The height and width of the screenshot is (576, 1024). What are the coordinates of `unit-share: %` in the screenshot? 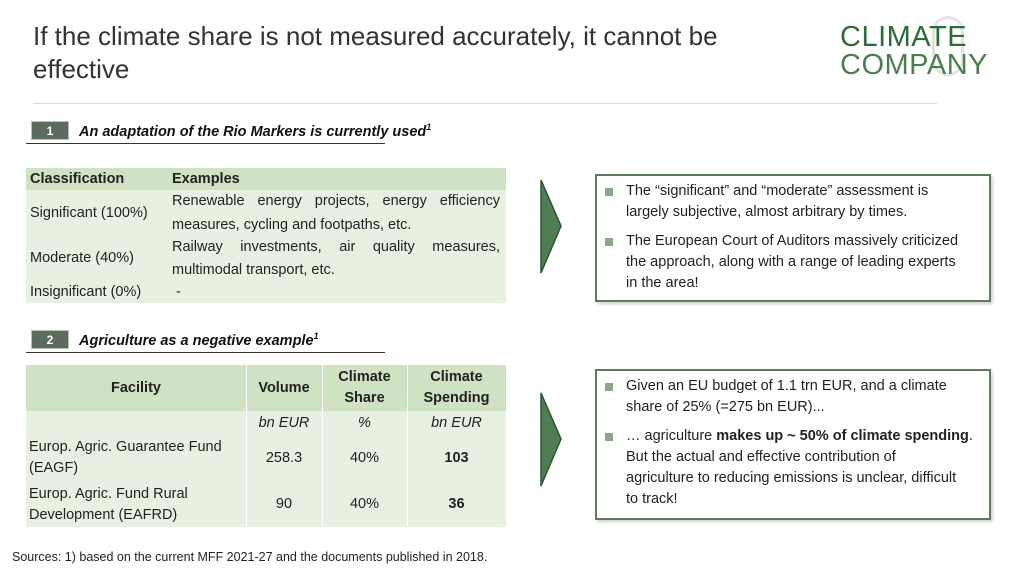 It's located at (364, 423).